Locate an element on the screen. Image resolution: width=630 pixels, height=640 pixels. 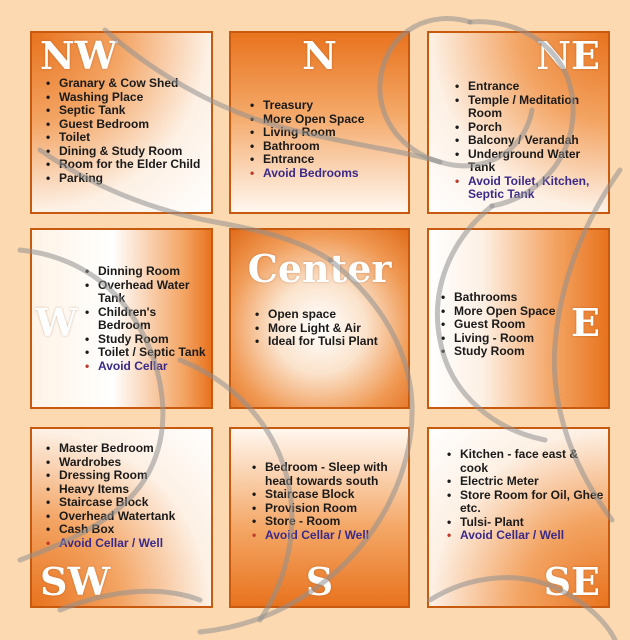
list-item: Tulsi- Plant is located at coordinates (525, 522).